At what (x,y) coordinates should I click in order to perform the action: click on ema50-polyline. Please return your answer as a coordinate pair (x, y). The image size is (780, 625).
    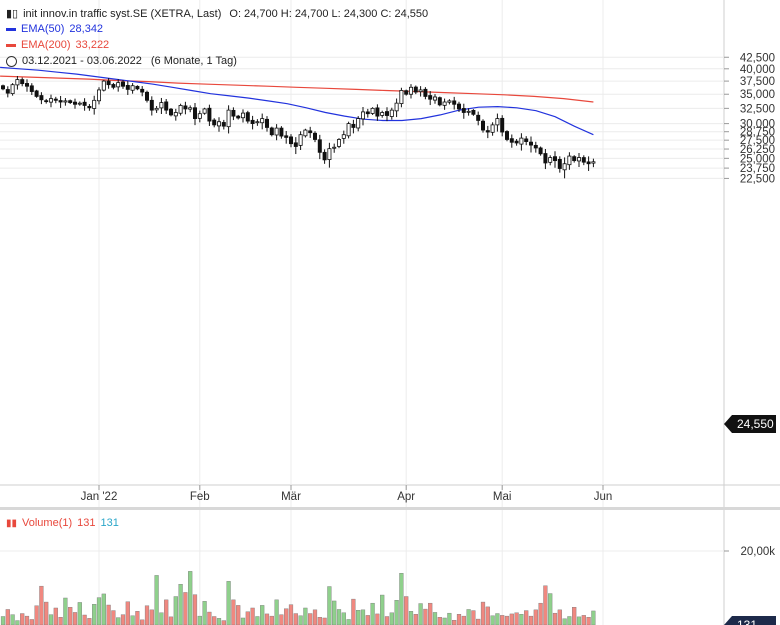
    Looking at the image, I should click on (297, 101).